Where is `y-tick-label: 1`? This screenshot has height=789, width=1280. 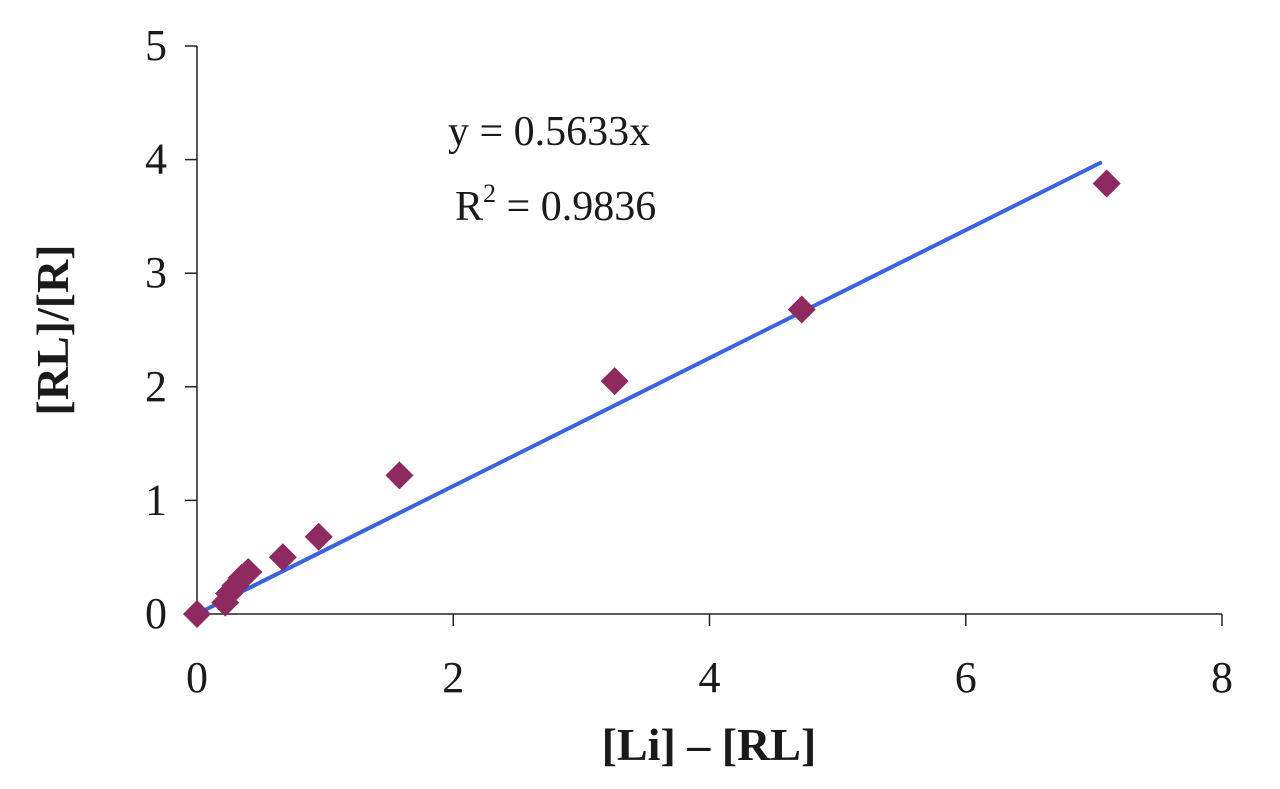
y-tick-label: 1 is located at coordinates (156, 499).